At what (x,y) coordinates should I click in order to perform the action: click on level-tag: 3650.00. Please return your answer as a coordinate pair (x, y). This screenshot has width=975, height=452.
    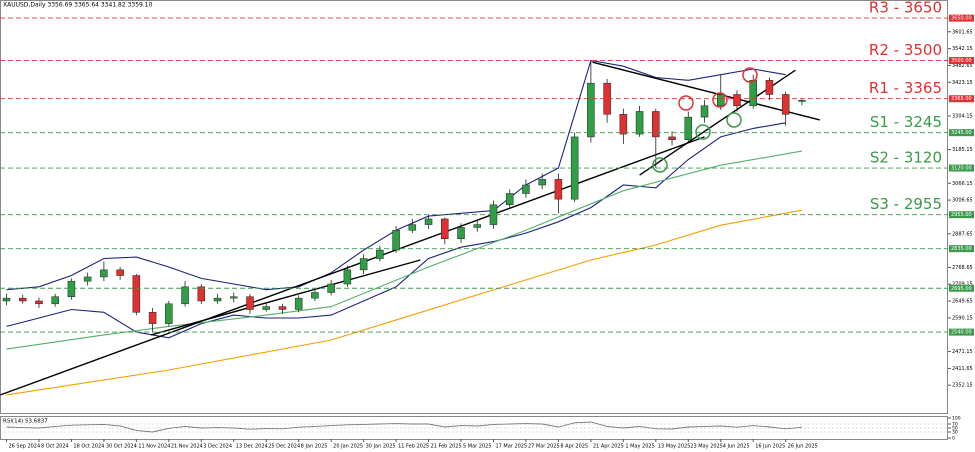
    Looking at the image, I should click on (961, 19).